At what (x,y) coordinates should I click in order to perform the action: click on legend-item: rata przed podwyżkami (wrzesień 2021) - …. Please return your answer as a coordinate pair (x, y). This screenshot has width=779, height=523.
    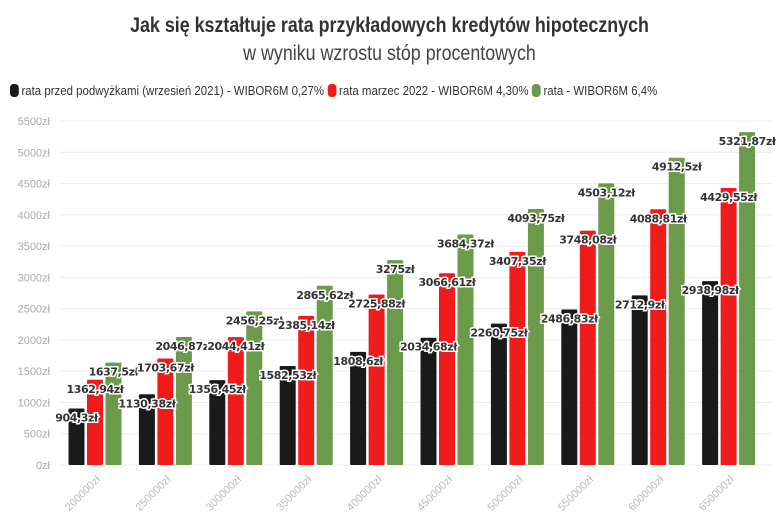
    Looking at the image, I should click on (167, 90).